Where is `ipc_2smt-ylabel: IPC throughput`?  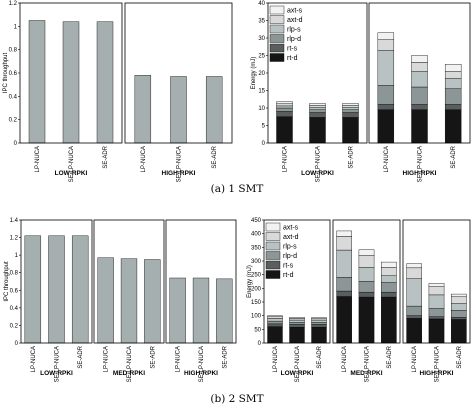 ipc_2smt-ylabel: IPC throughput is located at coordinates (7, 281).